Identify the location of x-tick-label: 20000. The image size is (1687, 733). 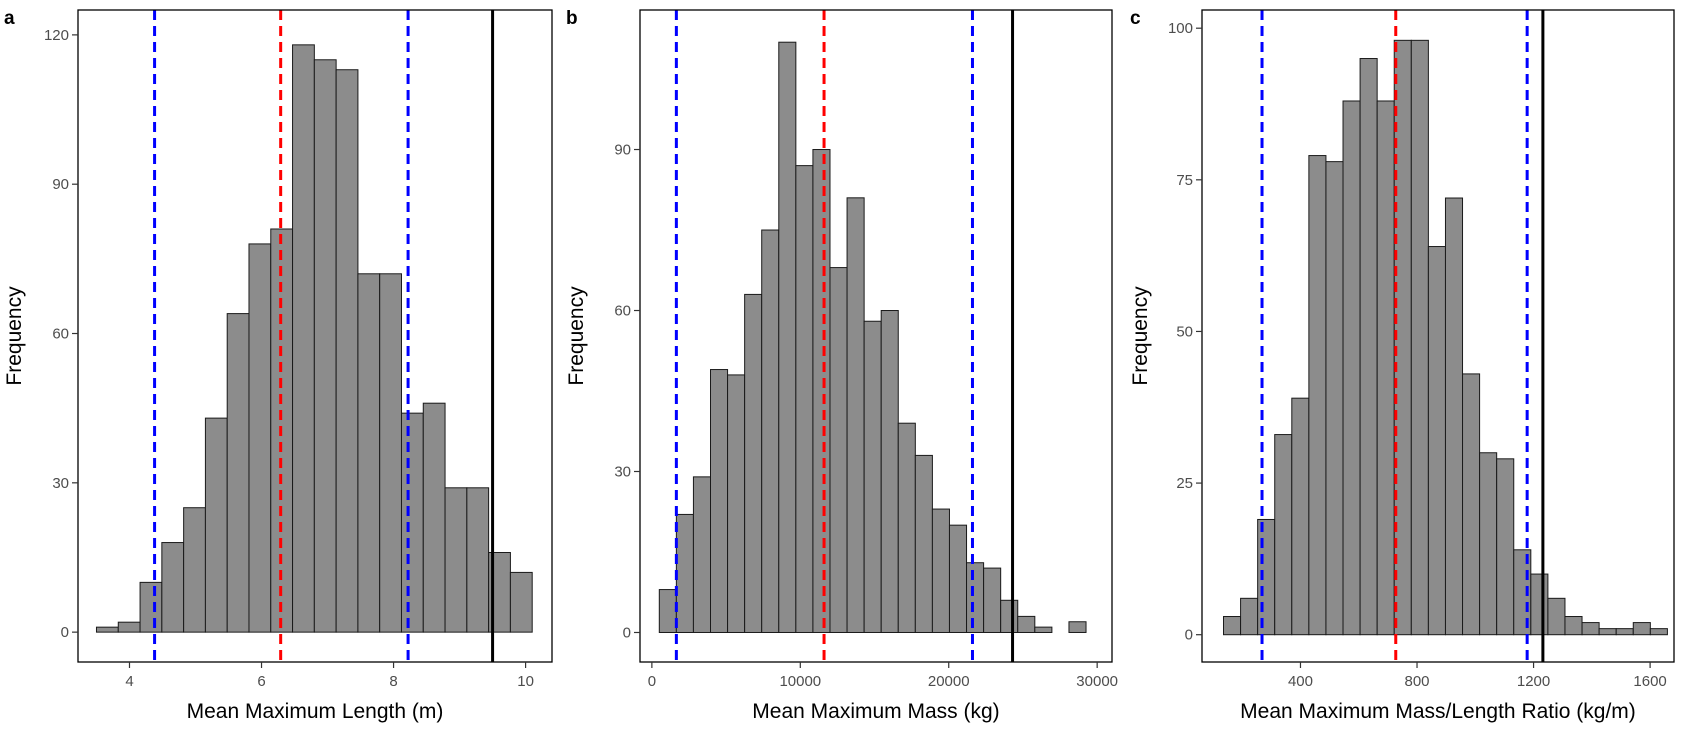
(949, 681).